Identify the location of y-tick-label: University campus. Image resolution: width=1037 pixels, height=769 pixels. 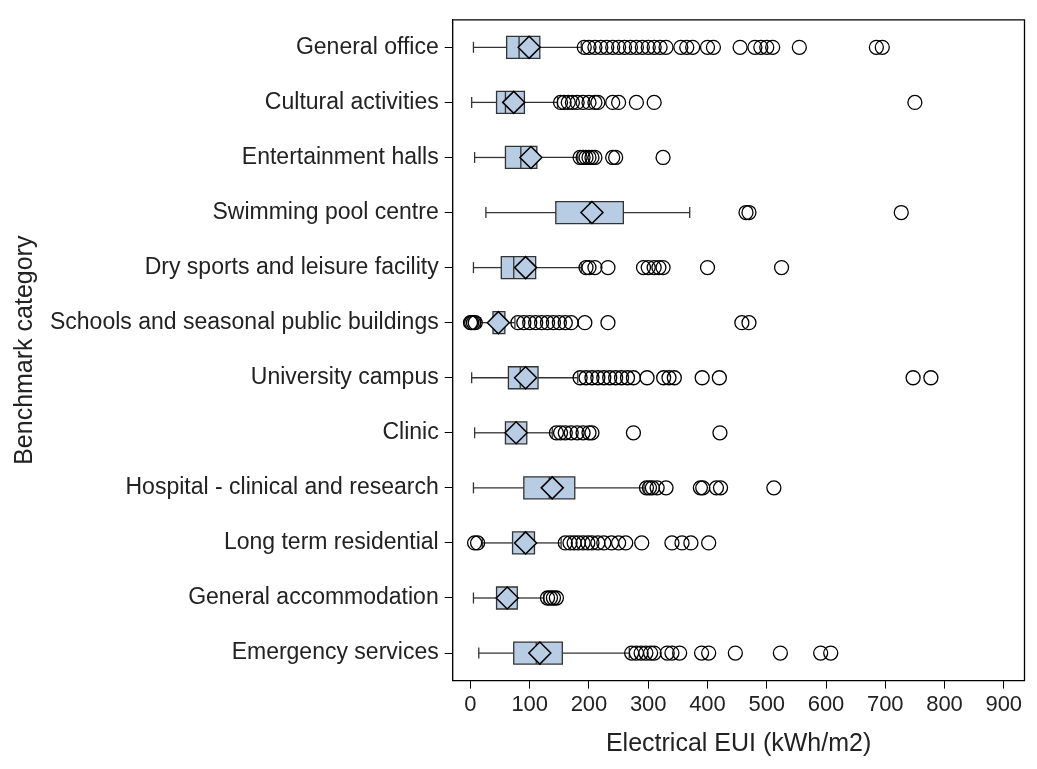
(344, 376).